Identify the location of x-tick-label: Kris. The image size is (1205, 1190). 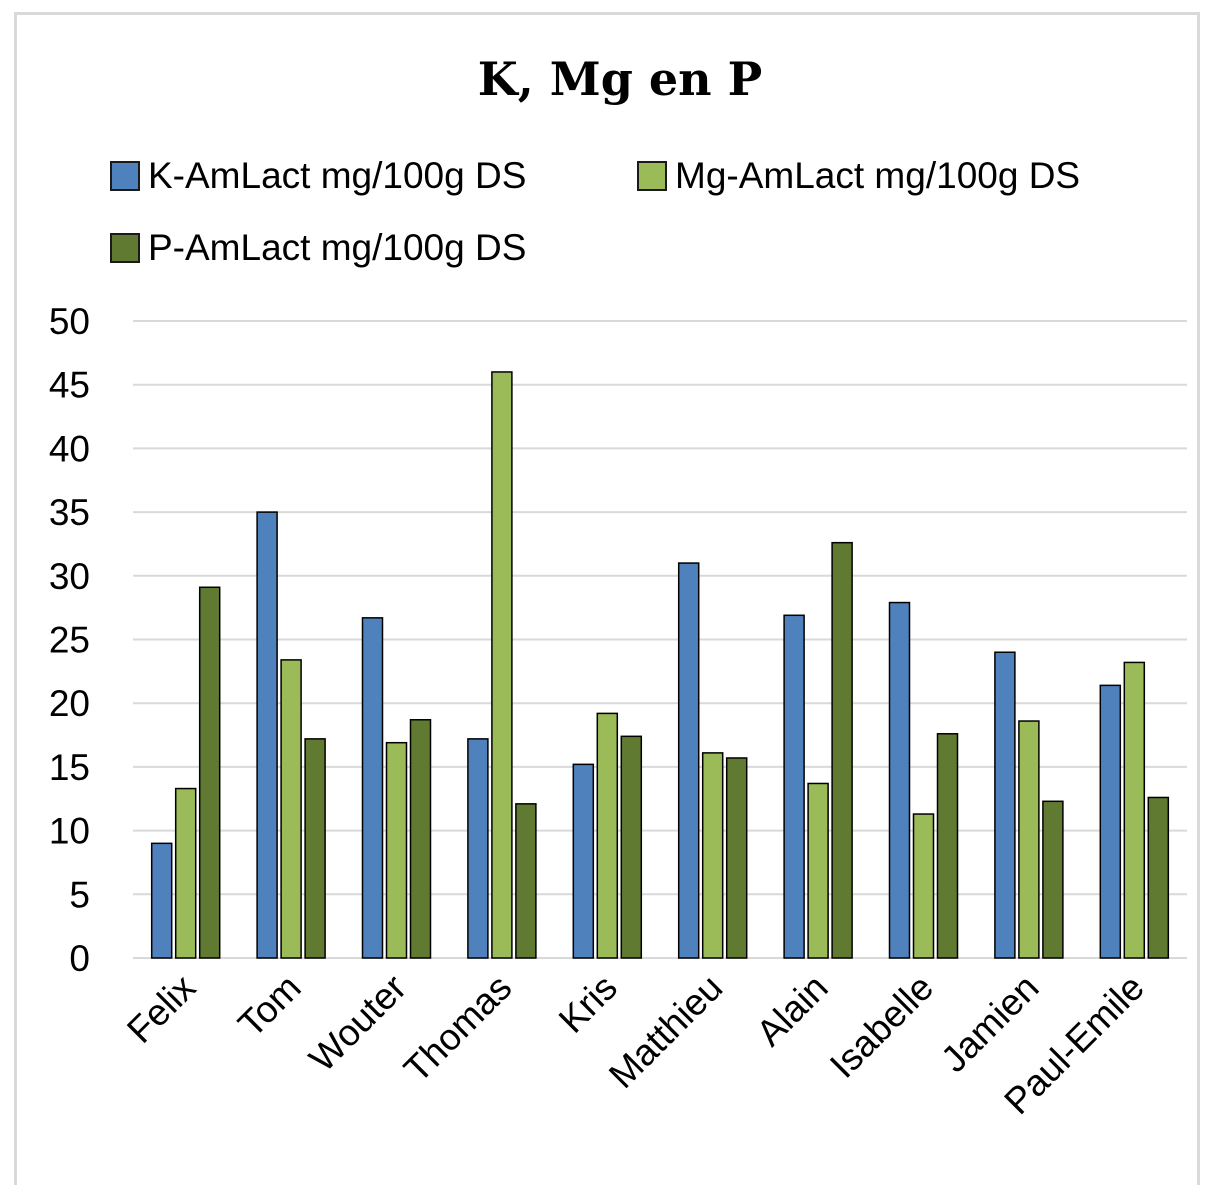
(588, 1004).